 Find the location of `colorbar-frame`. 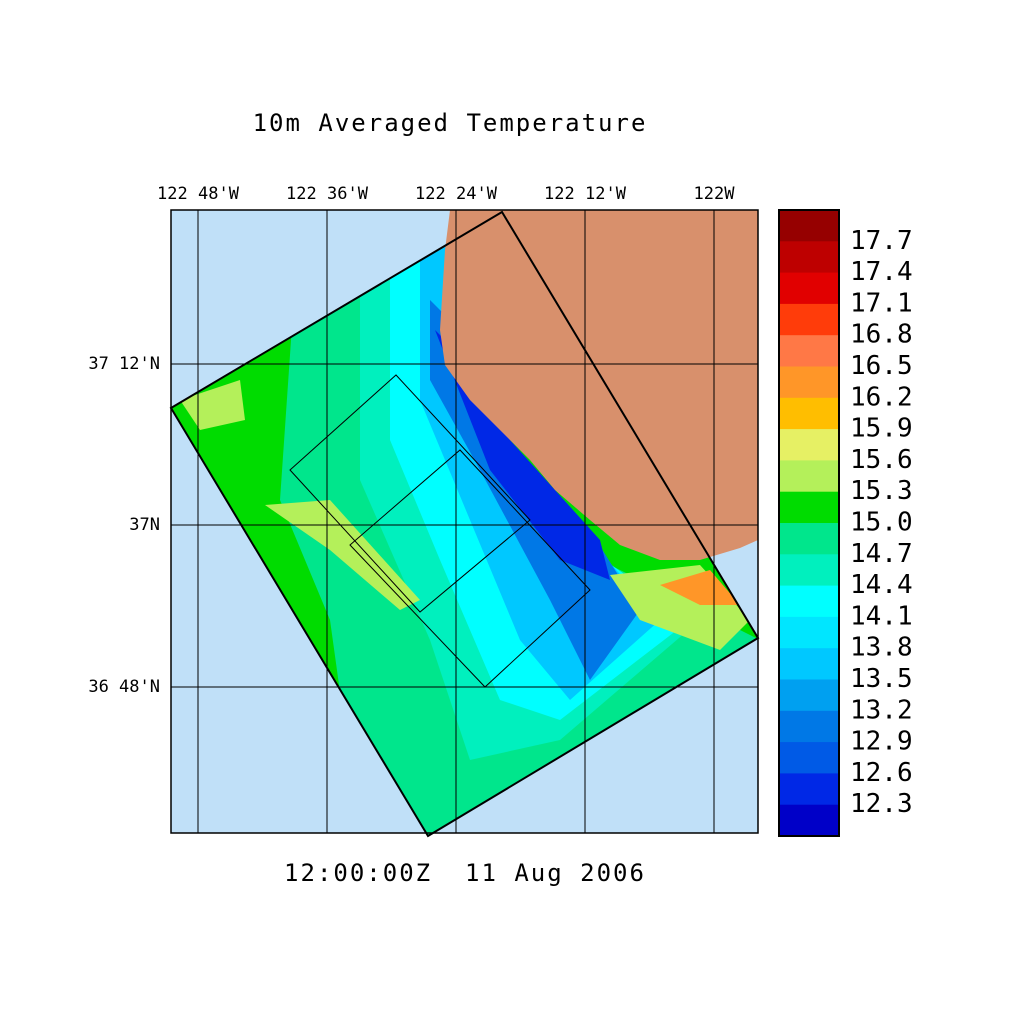

colorbar-frame is located at coordinates (809, 523).